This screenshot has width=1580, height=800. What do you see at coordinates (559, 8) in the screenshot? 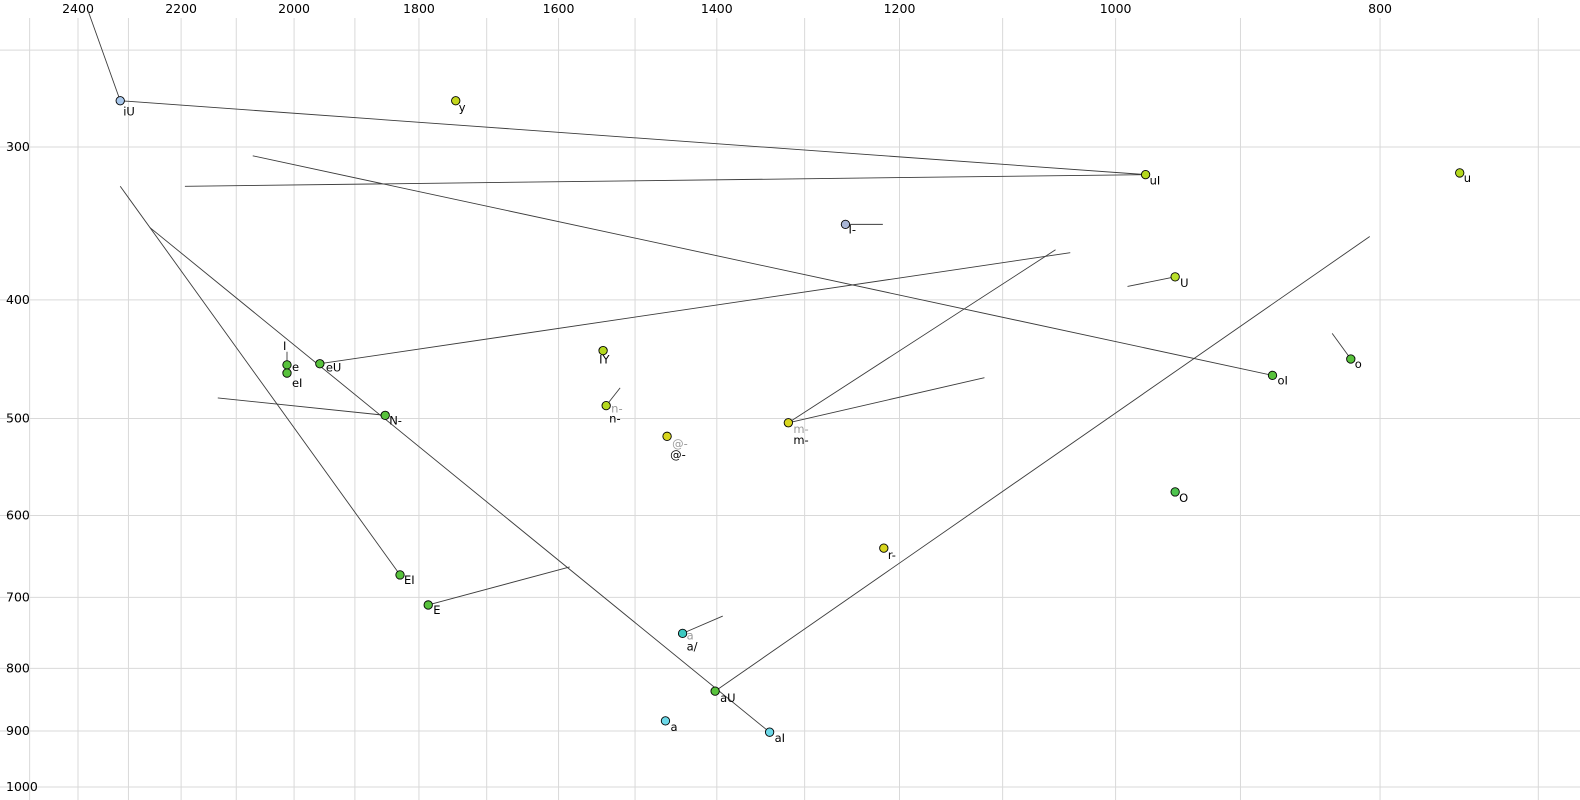
I see `x-tick-label-1600: 1600` at bounding box center [559, 8].